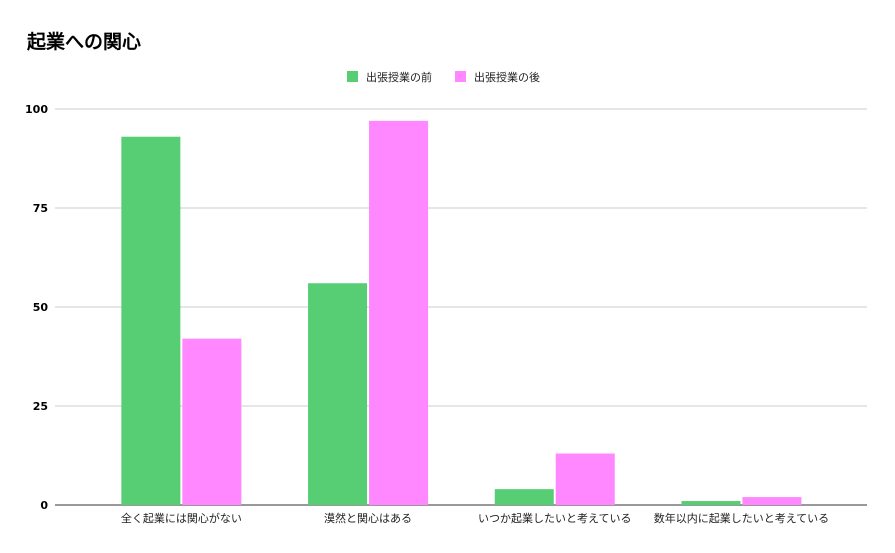 The height and width of the screenshot is (553, 895). What do you see at coordinates (36, 109) in the screenshot?
I see `y-tick-label: 100` at bounding box center [36, 109].